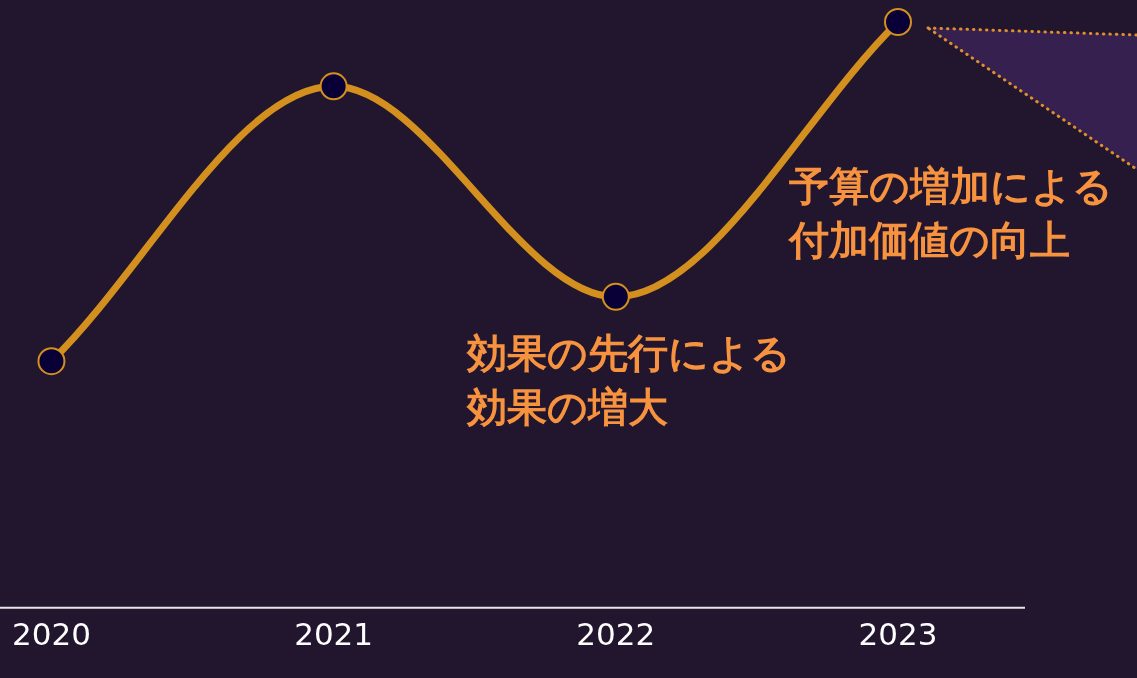  I want to click on x-tick-label: 2022, so click(616, 634).